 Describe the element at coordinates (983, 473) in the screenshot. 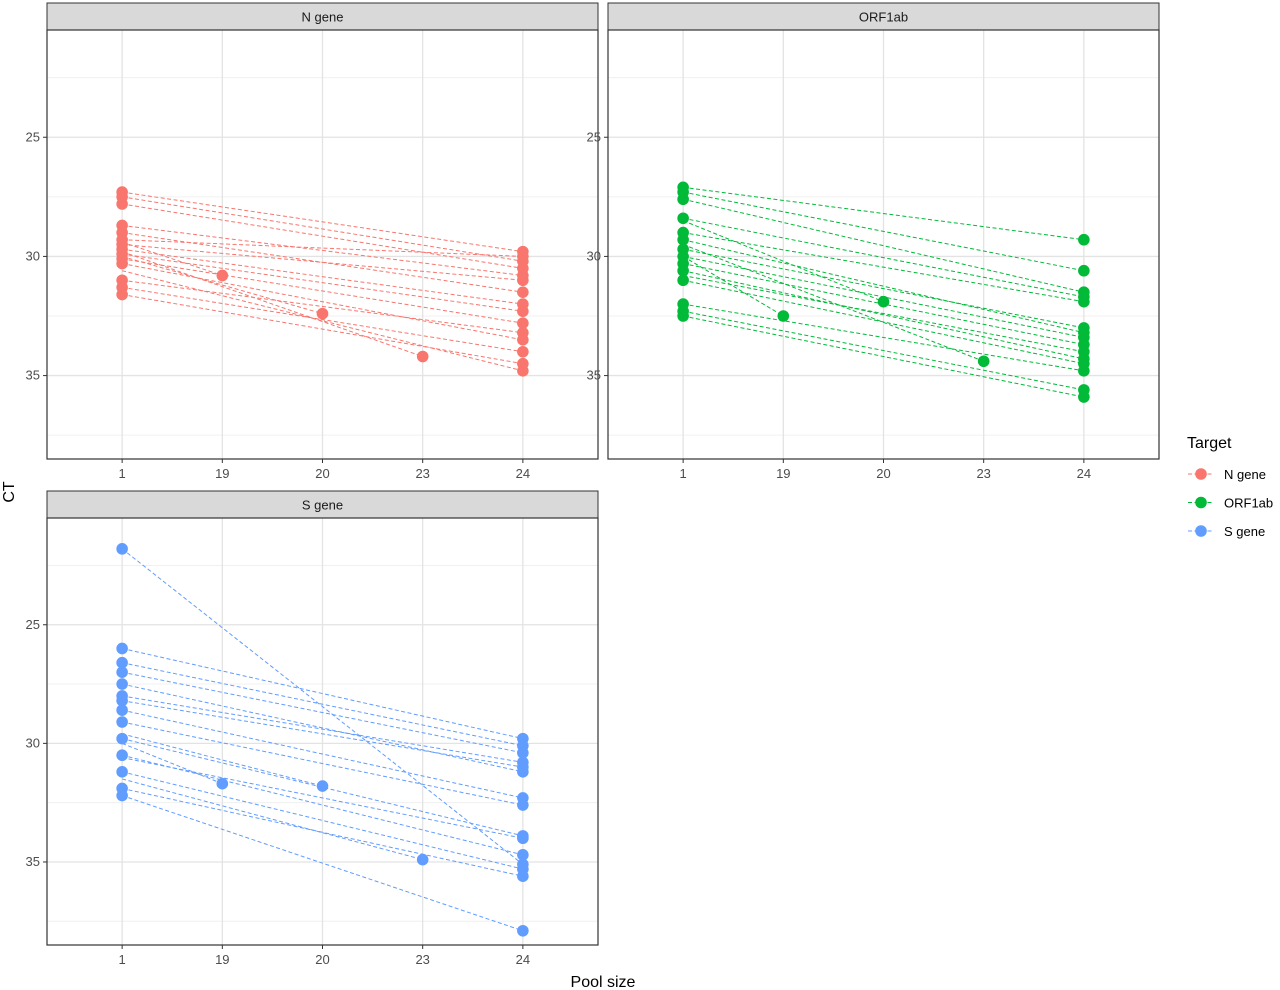

I see `x-tick-label: 23` at that location.